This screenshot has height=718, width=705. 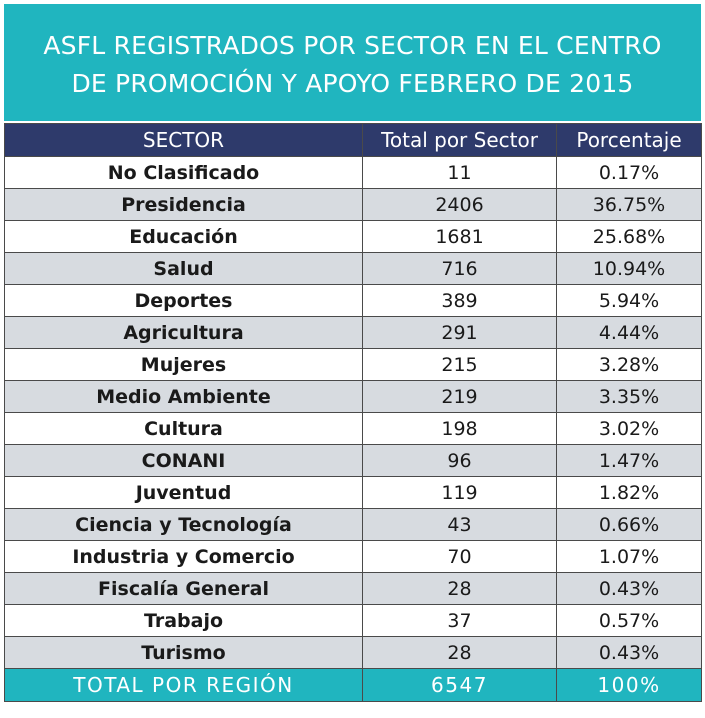 I want to click on total-row: TOTAL POR REGIÓN 6547 100%, so click(x=353, y=685).